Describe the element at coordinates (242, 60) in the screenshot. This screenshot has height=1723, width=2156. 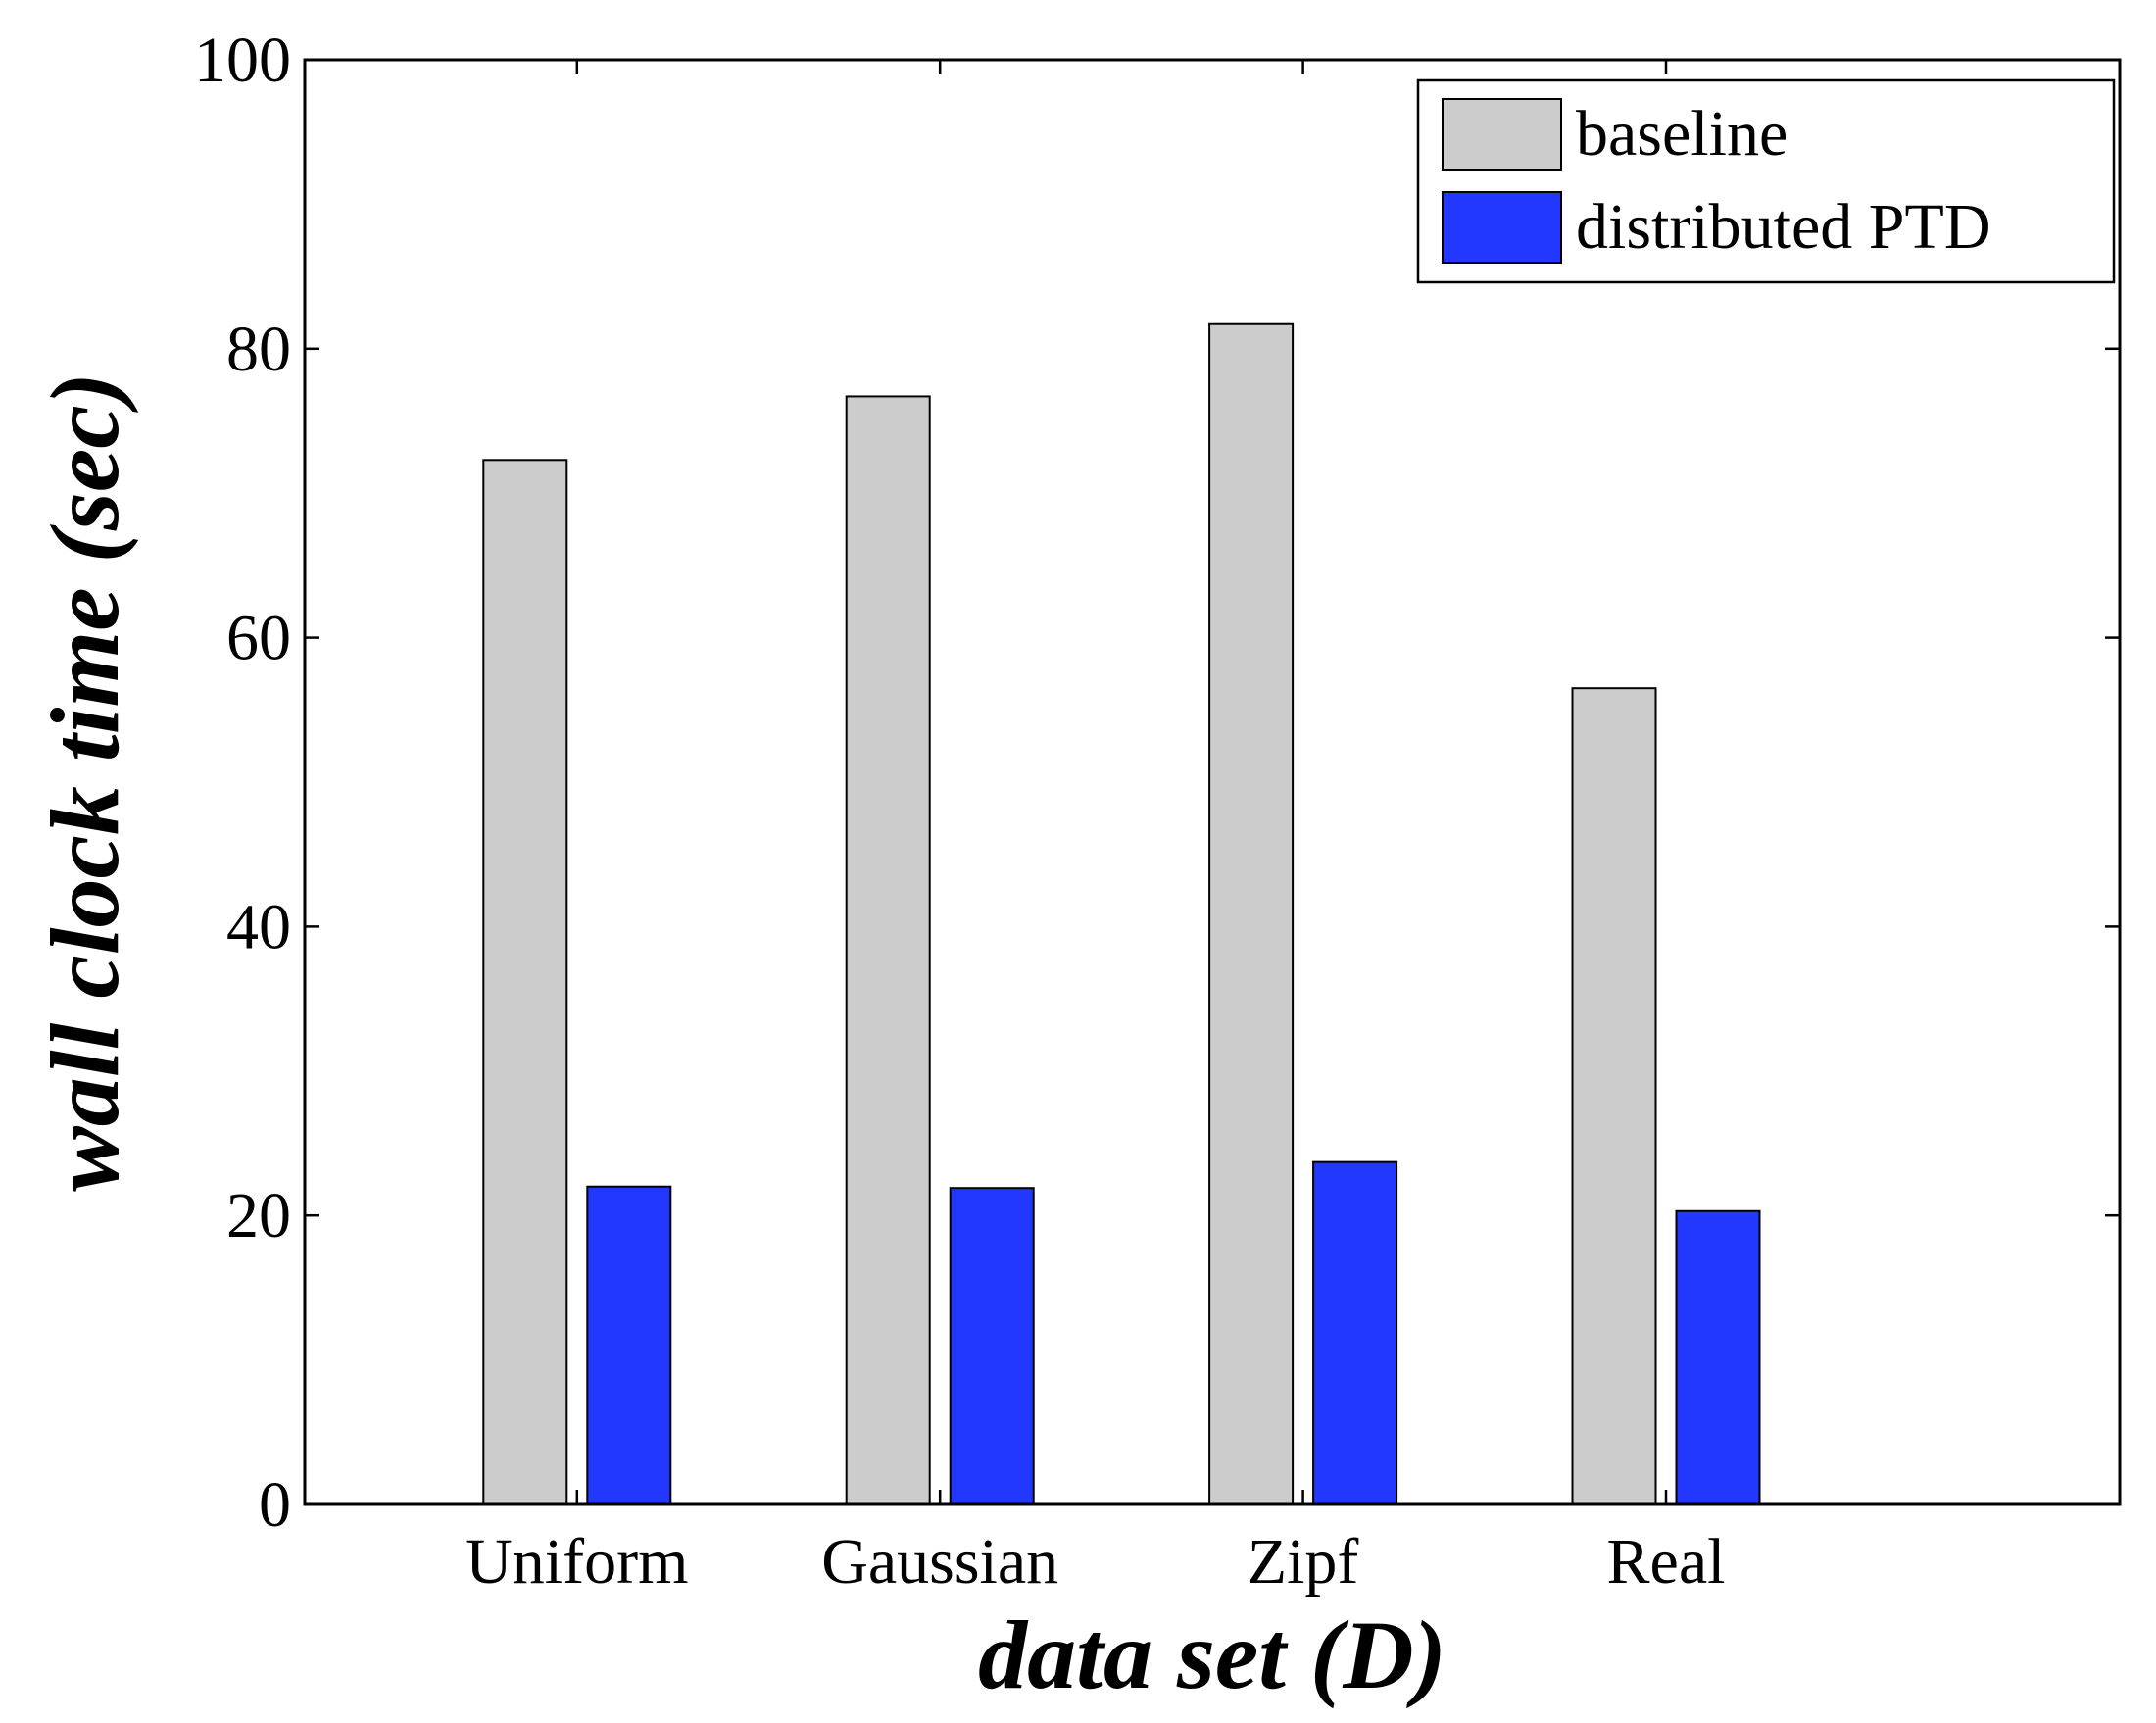
I see `y-tick-label: 100` at that location.